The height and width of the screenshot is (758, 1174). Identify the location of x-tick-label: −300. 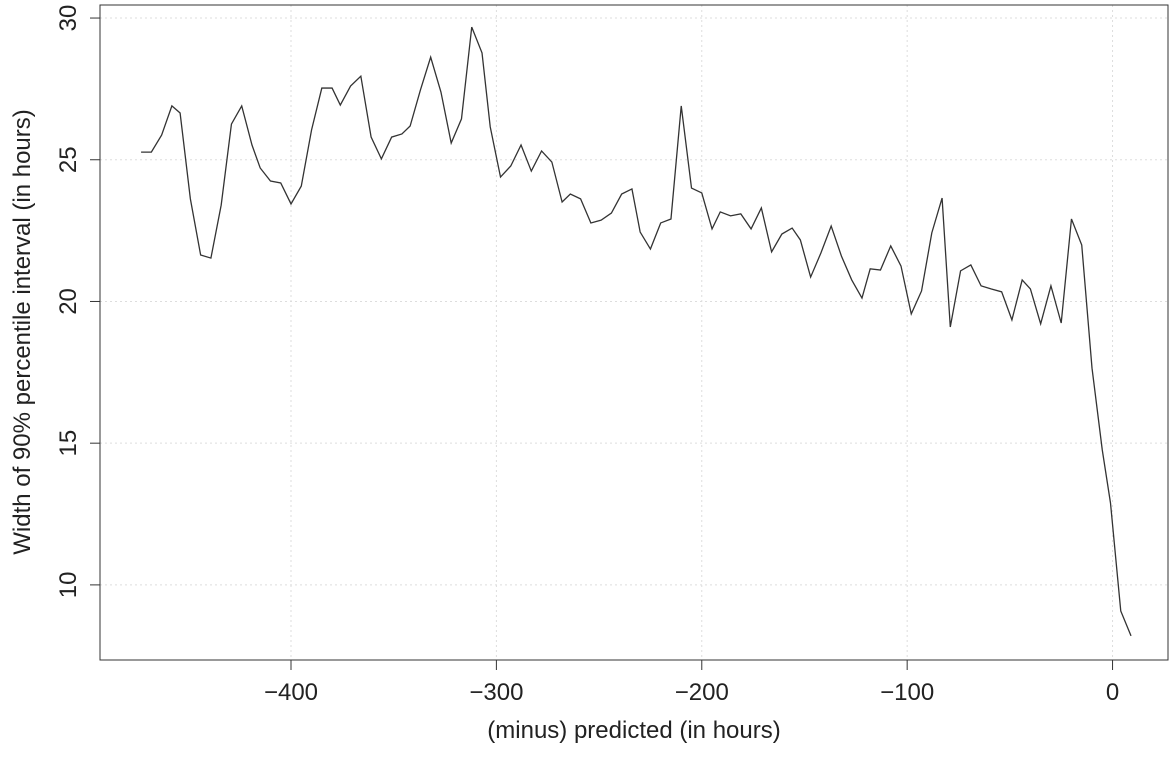
(496, 692).